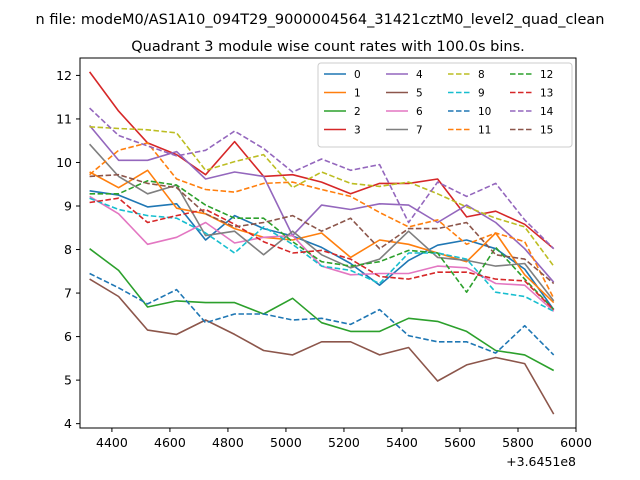  I want to click on legend-label-10: 10, so click(484, 112).